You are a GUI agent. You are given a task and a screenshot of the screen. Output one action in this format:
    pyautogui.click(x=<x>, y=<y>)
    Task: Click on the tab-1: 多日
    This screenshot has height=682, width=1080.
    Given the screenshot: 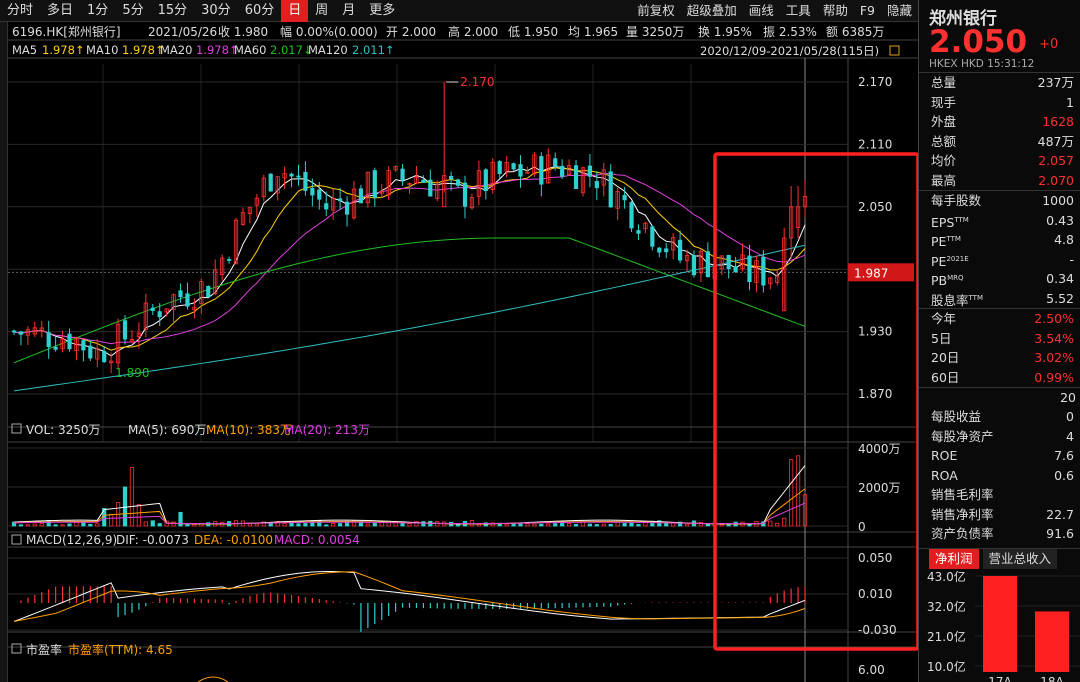 What is the action you would take?
    pyautogui.click(x=60, y=10)
    